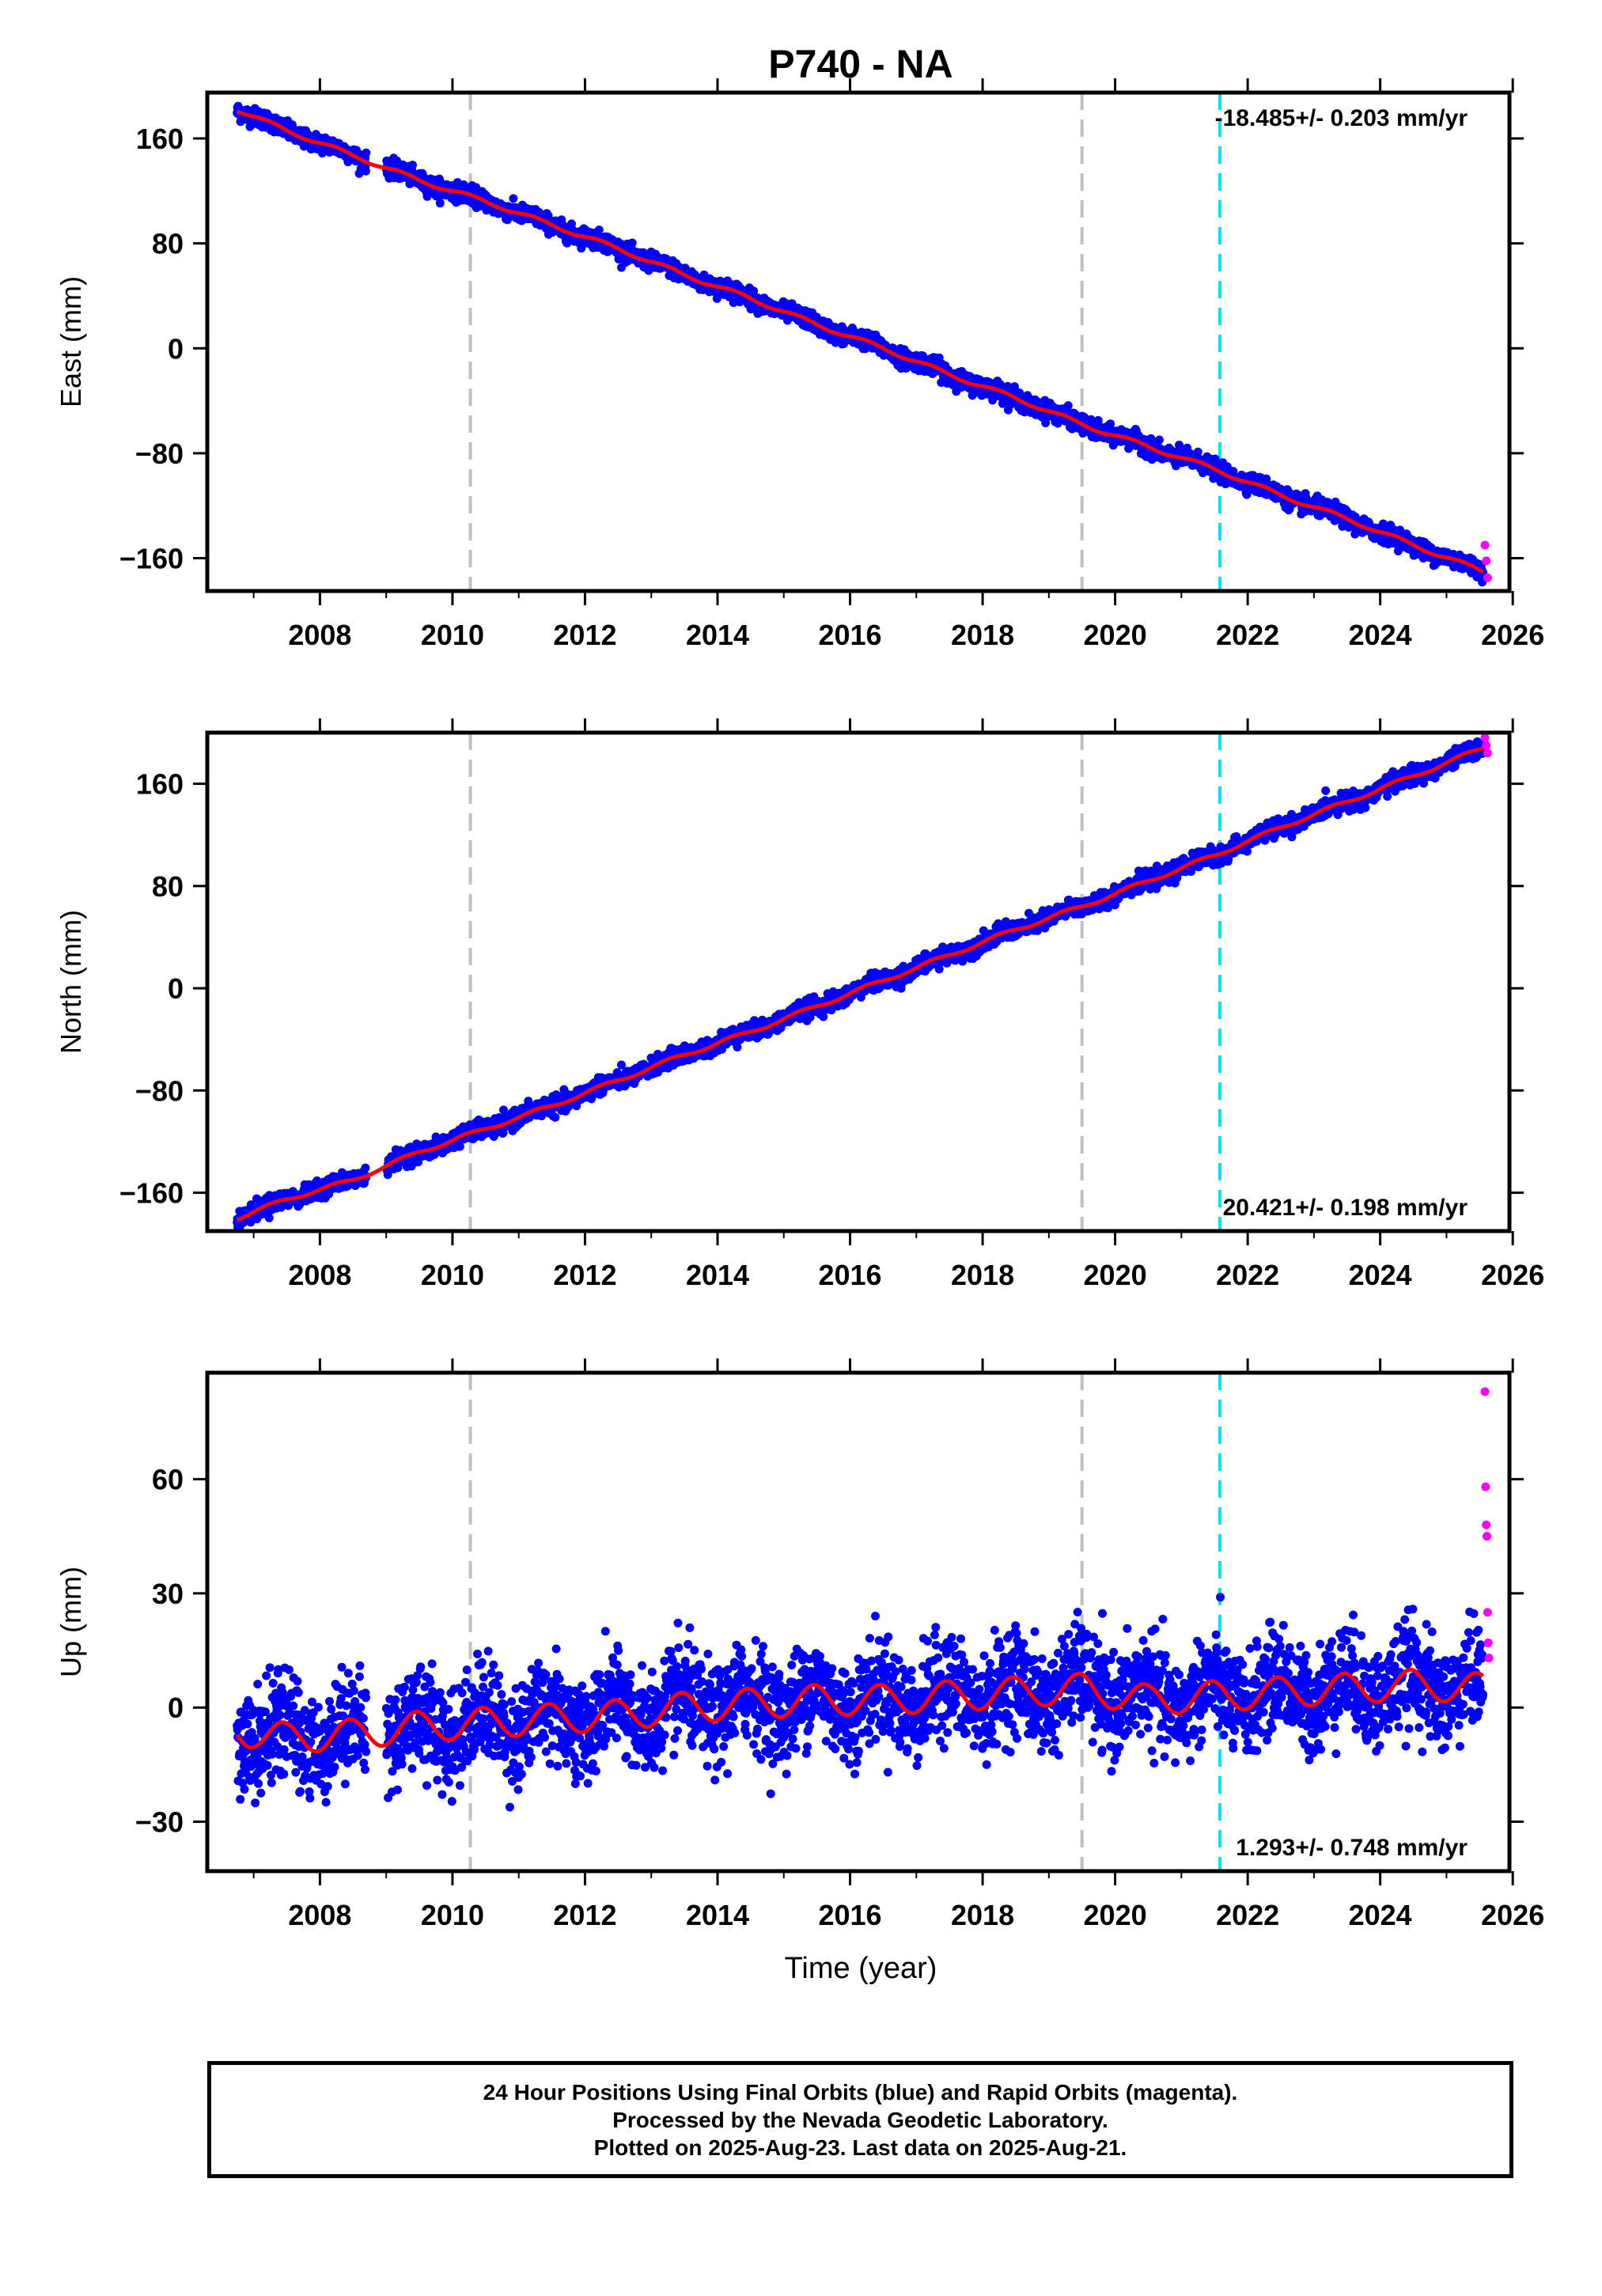 The image size is (1602, 2296). What do you see at coordinates (1247, 635) in the screenshot?
I see `x-tick-label: 2022` at bounding box center [1247, 635].